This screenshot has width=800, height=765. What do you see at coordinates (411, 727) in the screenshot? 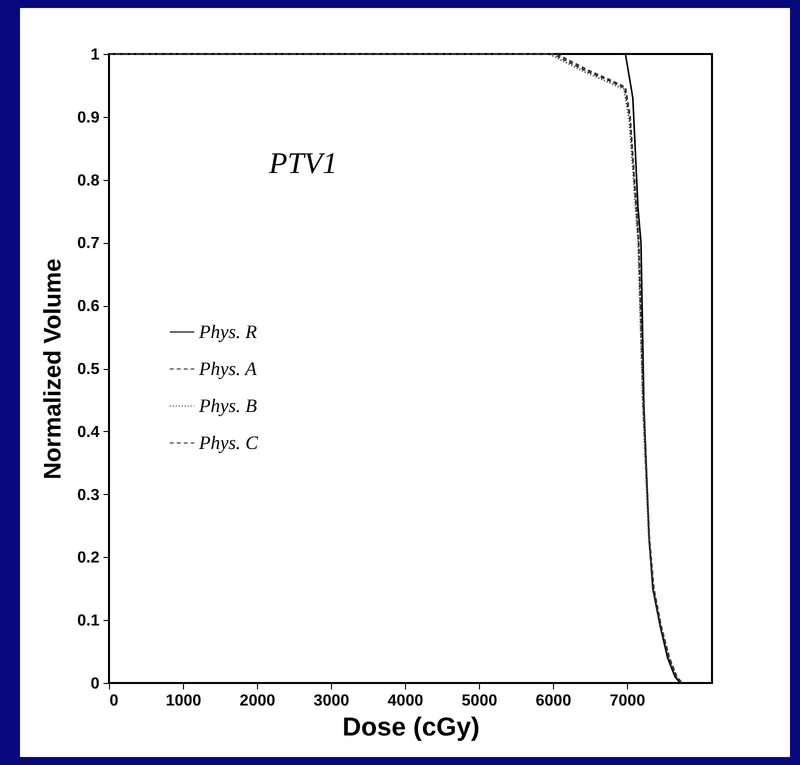
I see `x-axis-title: Dose (cGy)` at bounding box center [411, 727].